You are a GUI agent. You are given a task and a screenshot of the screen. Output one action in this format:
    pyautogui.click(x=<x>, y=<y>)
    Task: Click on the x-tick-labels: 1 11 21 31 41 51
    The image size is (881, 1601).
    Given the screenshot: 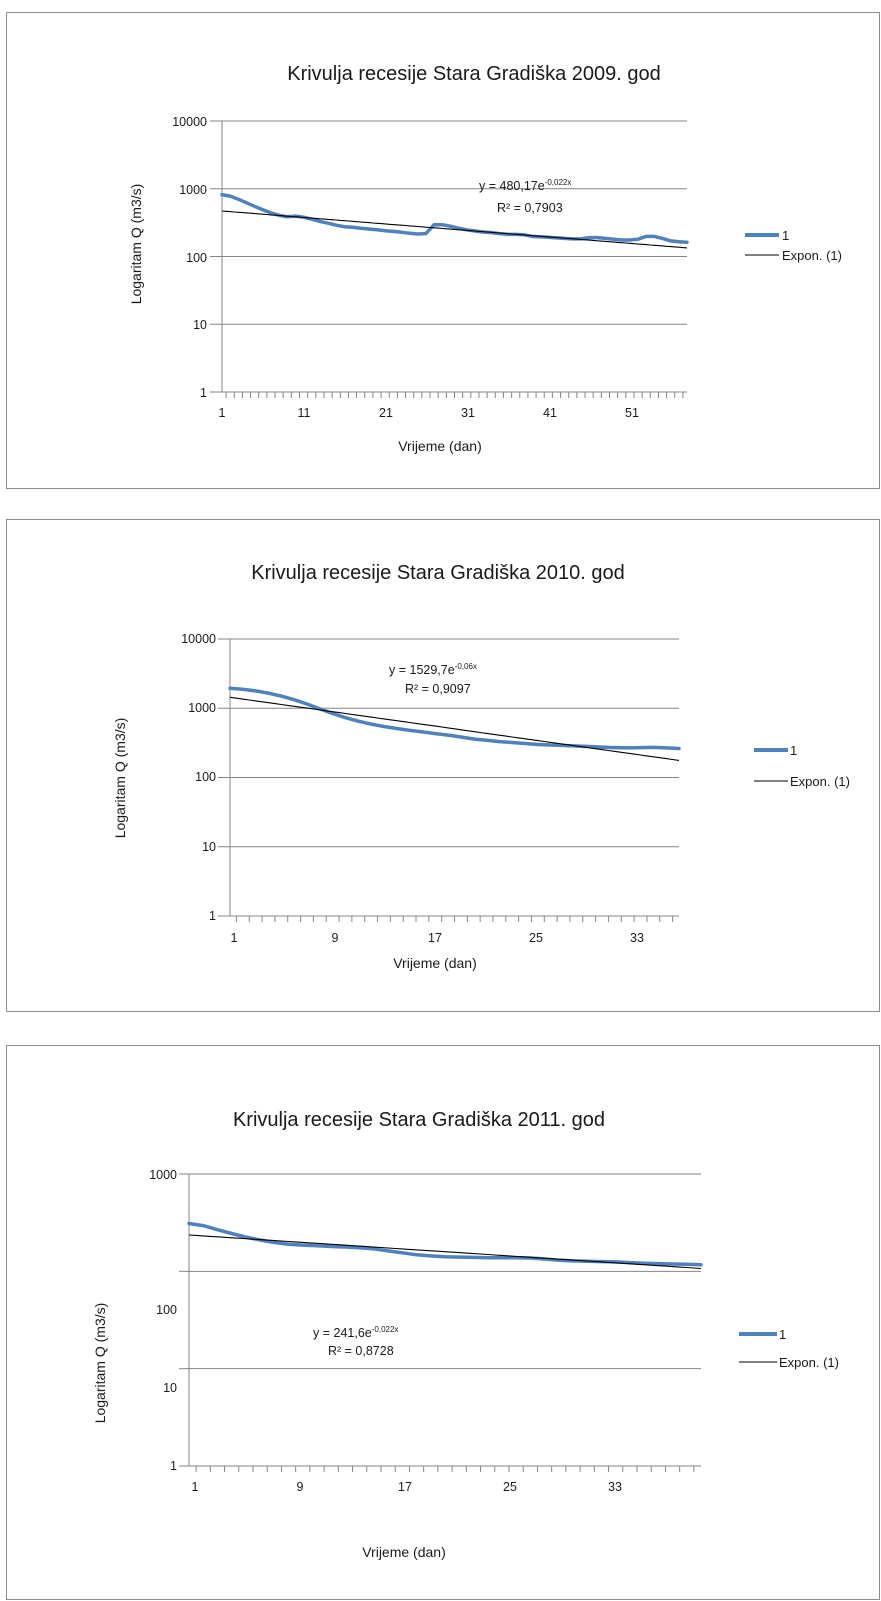 What is the action you would take?
    pyautogui.click(x=429, y=413)
    